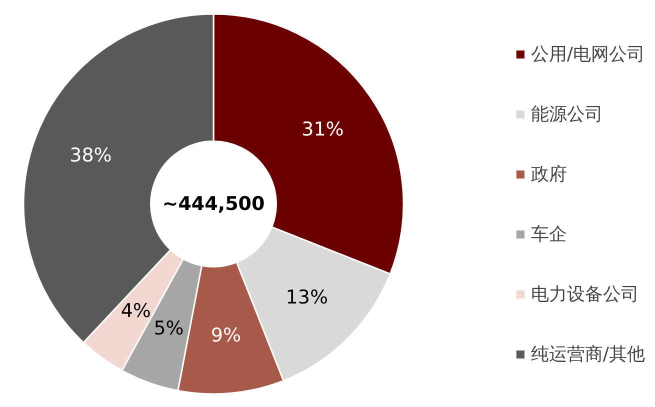  What do you see at coordinates (135, 311) in the screenshot?
I see `data-label: 4%` at bounding box center [135, 311].